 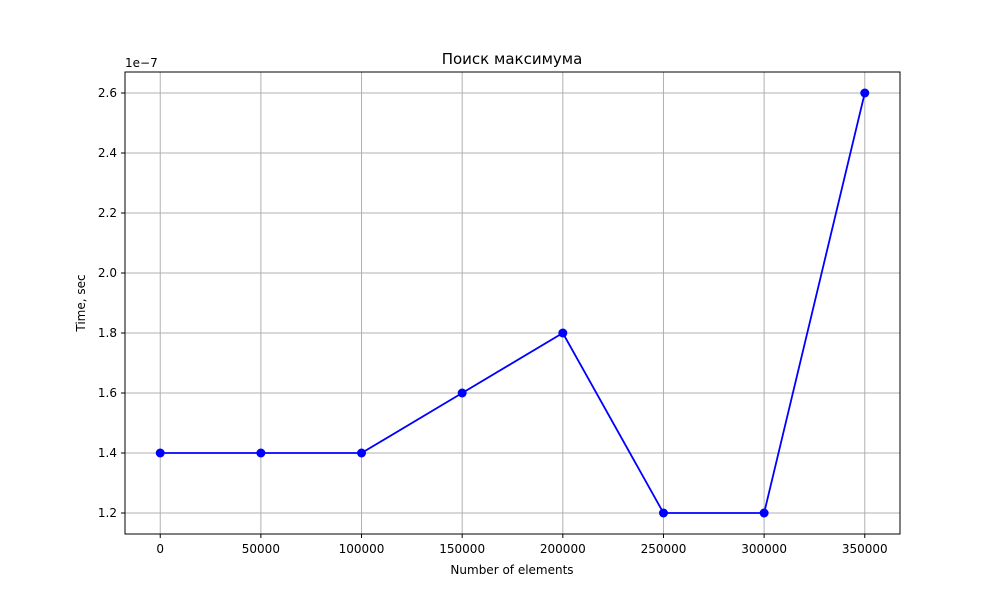 I want to click on y-axis-label: Time, sec, so click(x=81, y=303).